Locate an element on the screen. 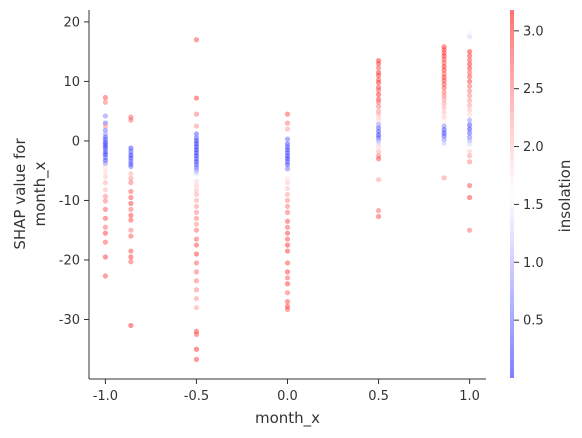 The width and height of the screenshot is (582, 438). y-ticks: 20 10 0 -10 -20 -30 is located at coordinates (74, 171).